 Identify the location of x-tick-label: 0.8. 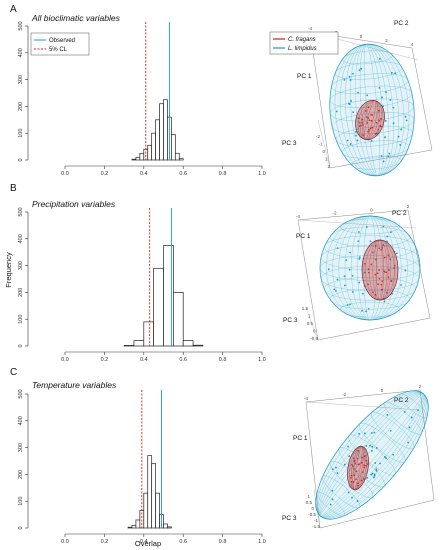
(223, 360).